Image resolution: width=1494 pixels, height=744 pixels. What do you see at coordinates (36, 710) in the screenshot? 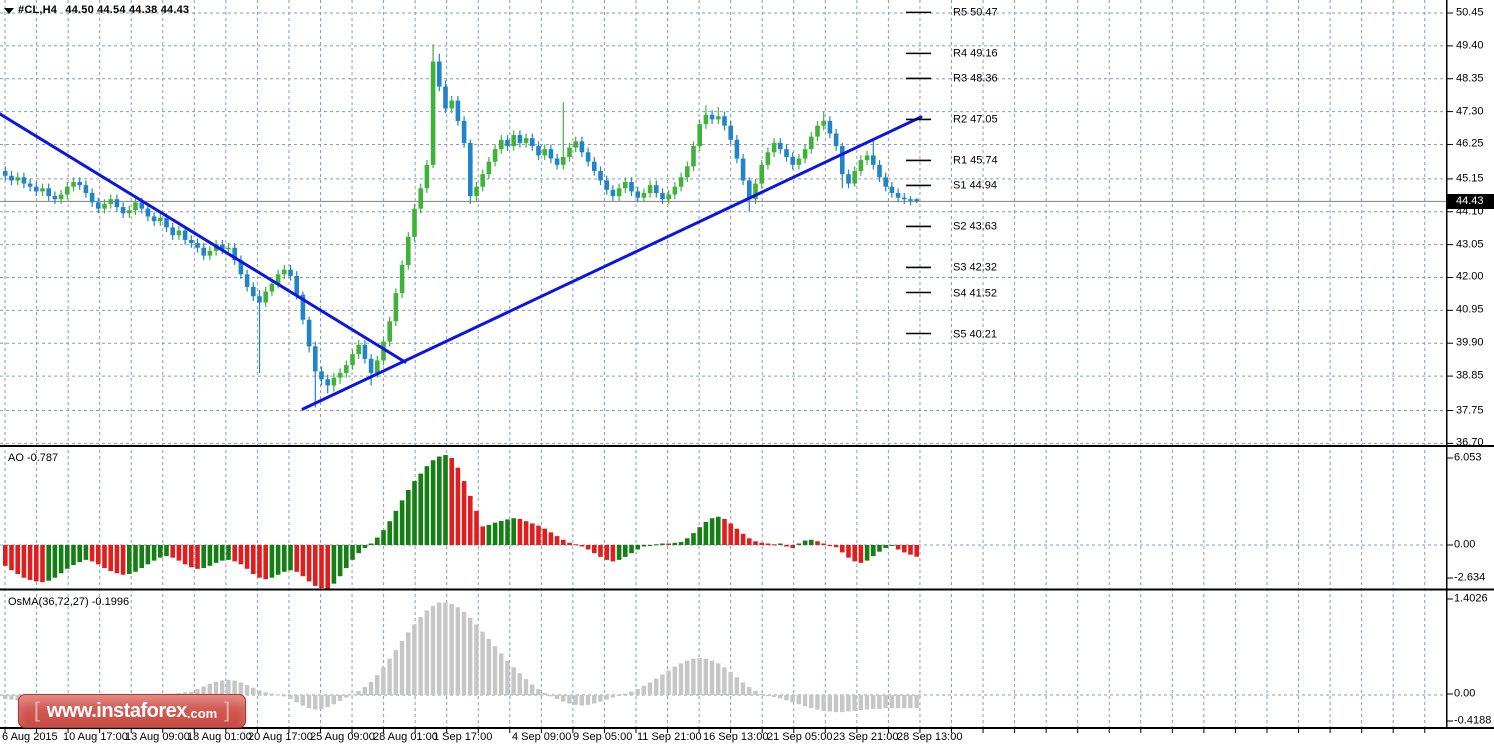
I see `logo-bracket-left: [` at bounding box center [36, 710].